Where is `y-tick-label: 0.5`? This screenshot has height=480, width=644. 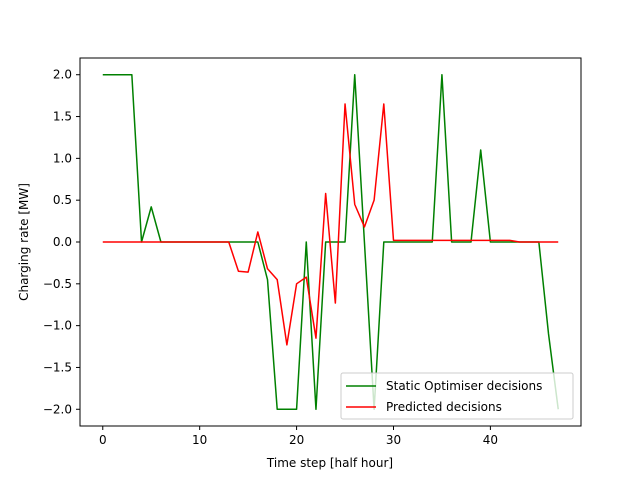 y-tick-label: 0.5 is located at coordinates (62, 200).